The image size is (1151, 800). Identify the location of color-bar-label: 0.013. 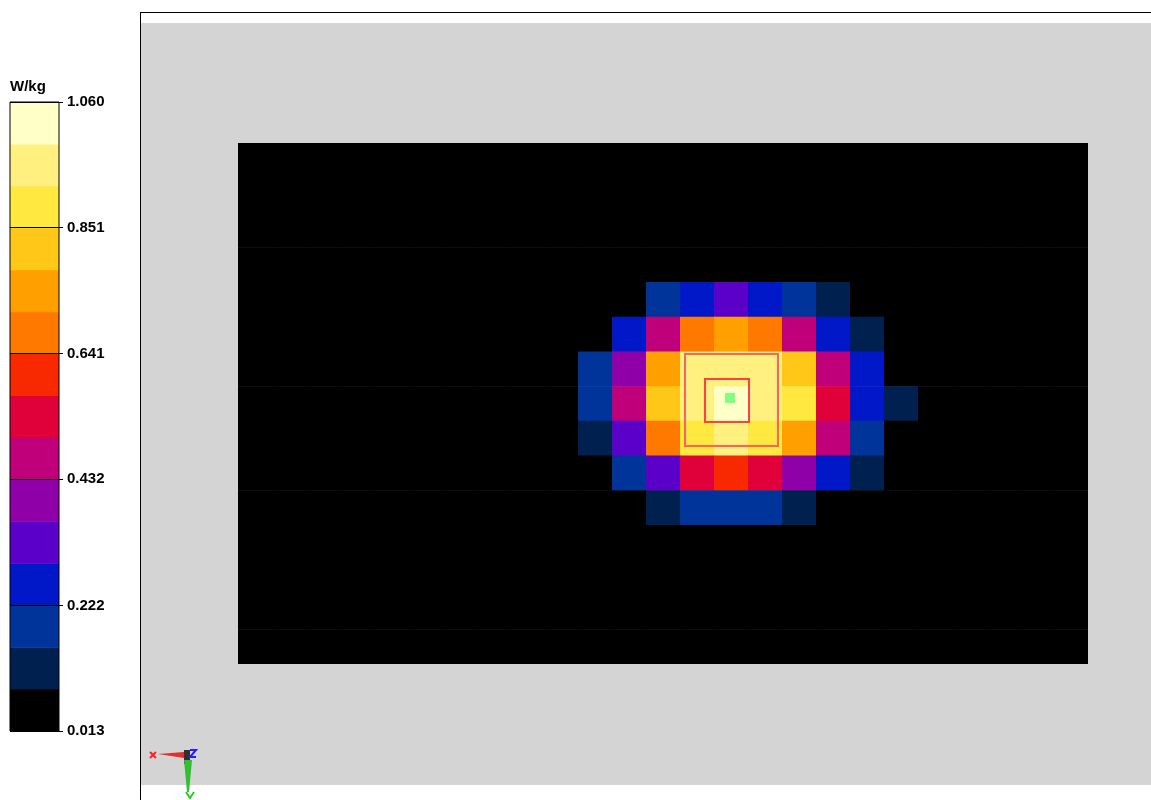
(86, 730).